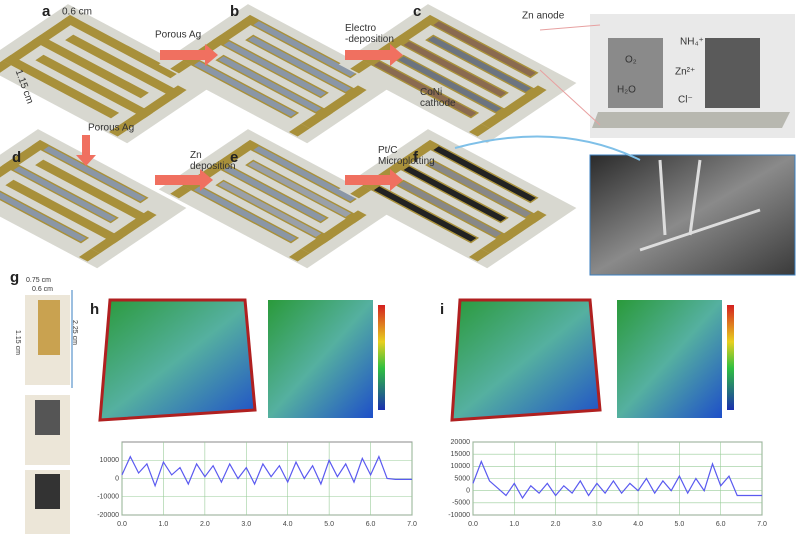  What do you see at coordinates (459, 515) in the screenshot?
I see `y-tick-label: -10000` at bounding box center [459, 515].